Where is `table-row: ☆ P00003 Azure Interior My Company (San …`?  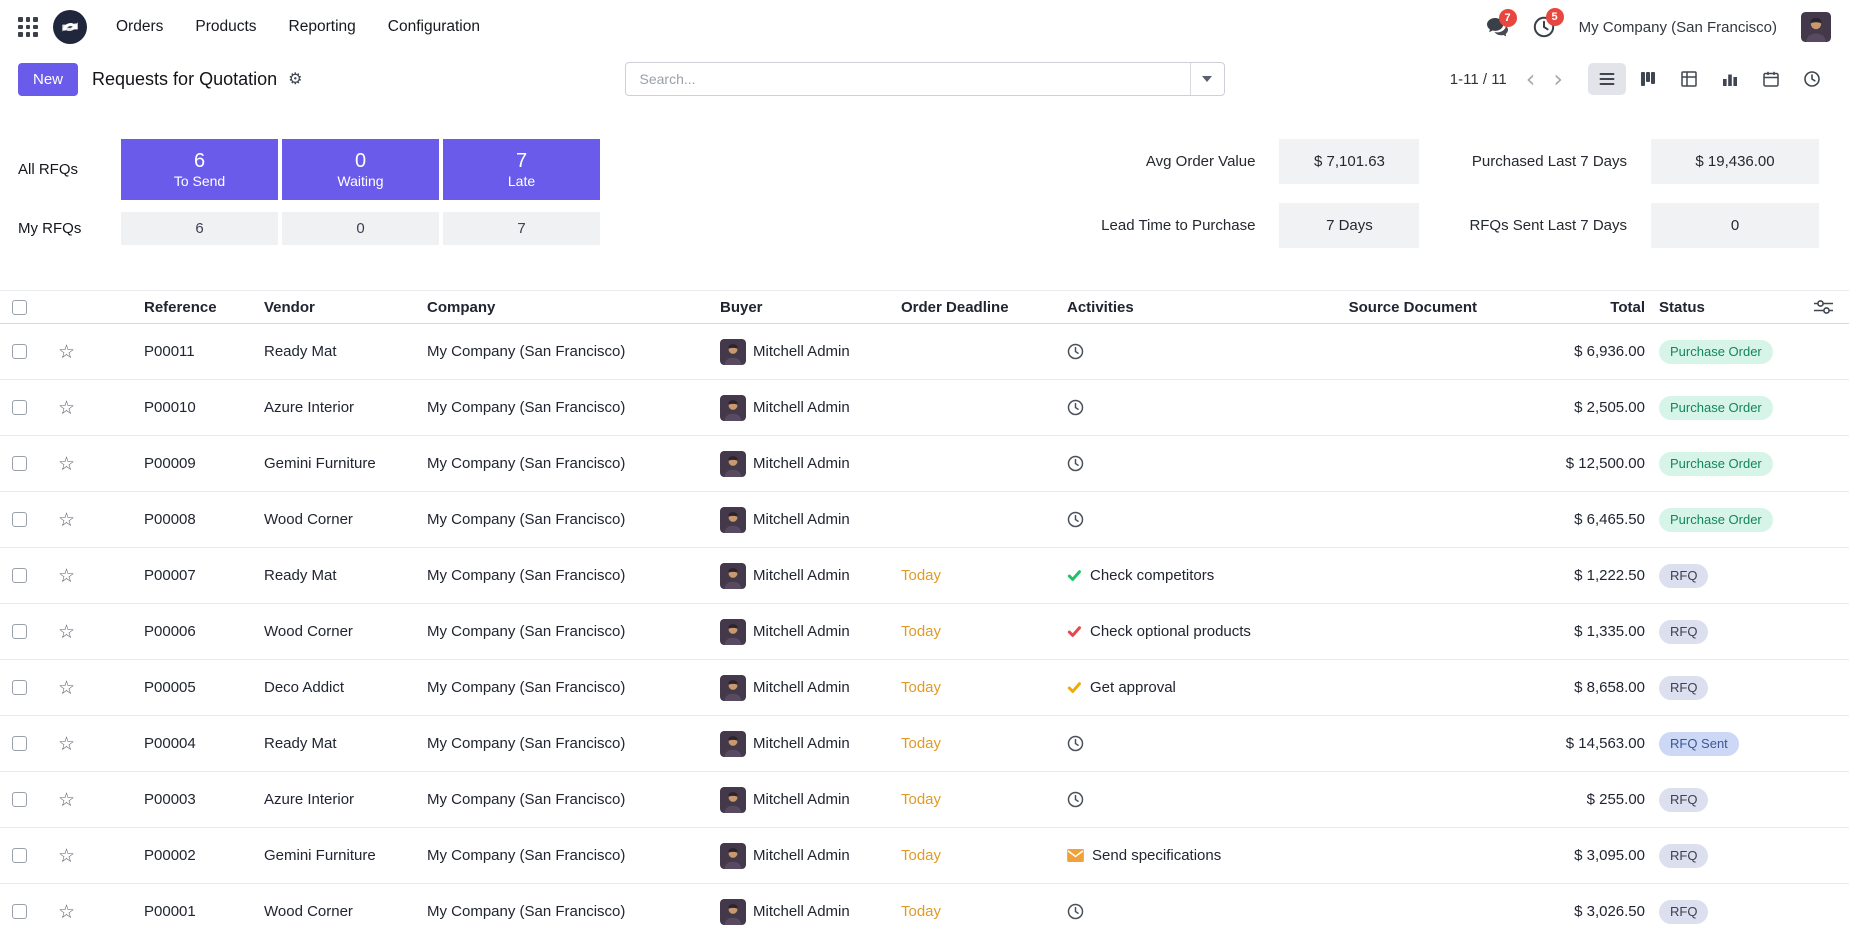 table-row: ☆ P00003 Azure Interior My Company (San … is located at coordinates (924, 800).